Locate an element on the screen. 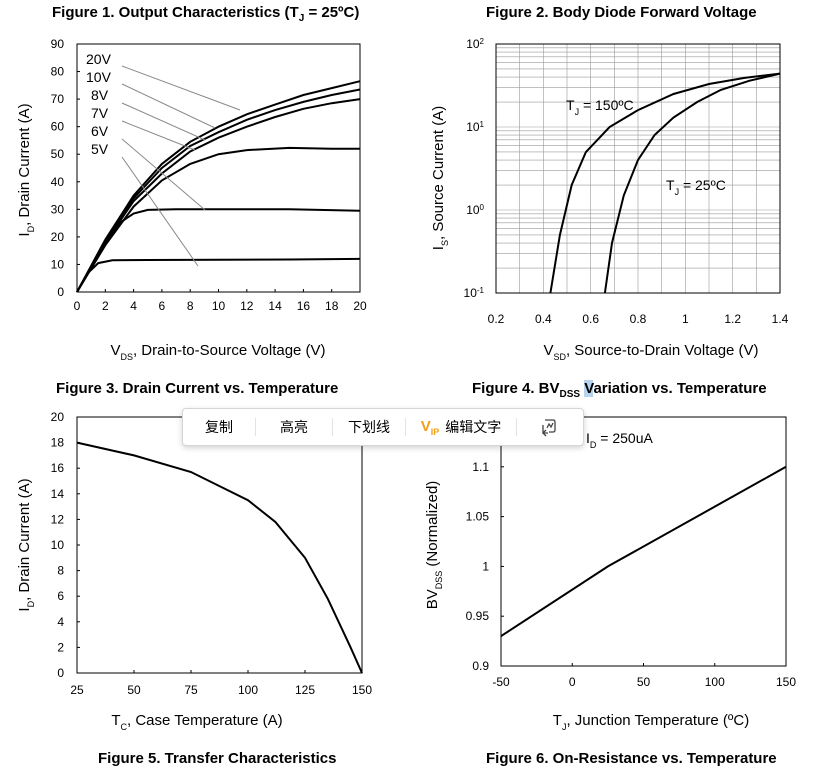 The image size is (817, 777). fig4-curve is located at coordinates (643, 551).